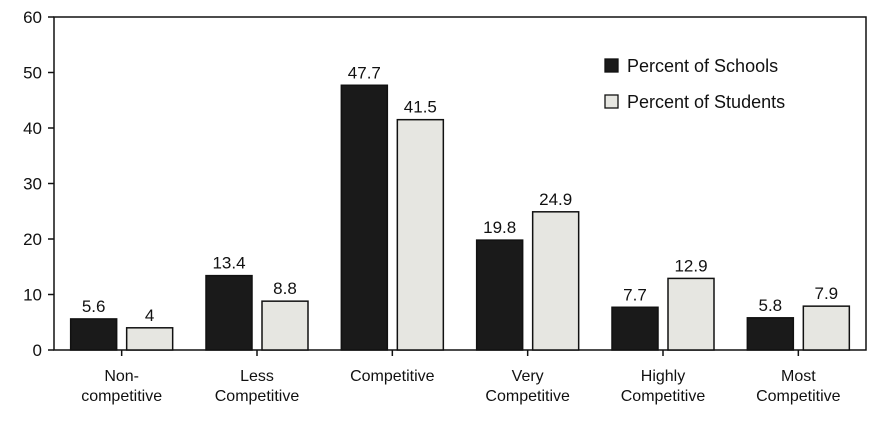 The height and width of the screenshot is (421, 874). Describe the element at coordinates (635, 294) in the screenshot. I see `data-label: 7.7` at that location.